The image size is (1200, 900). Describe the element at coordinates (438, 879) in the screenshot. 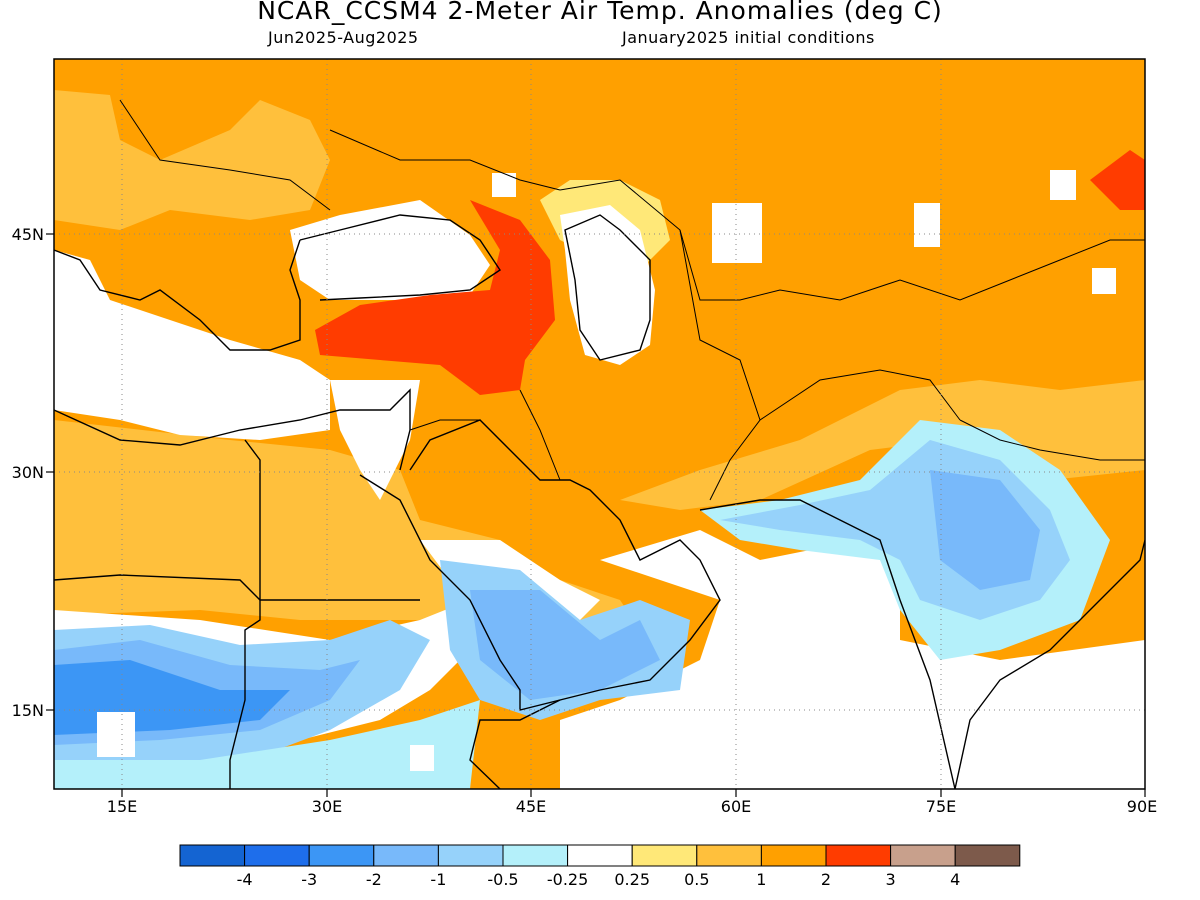

I see `colorbar-label: -1` at that location.